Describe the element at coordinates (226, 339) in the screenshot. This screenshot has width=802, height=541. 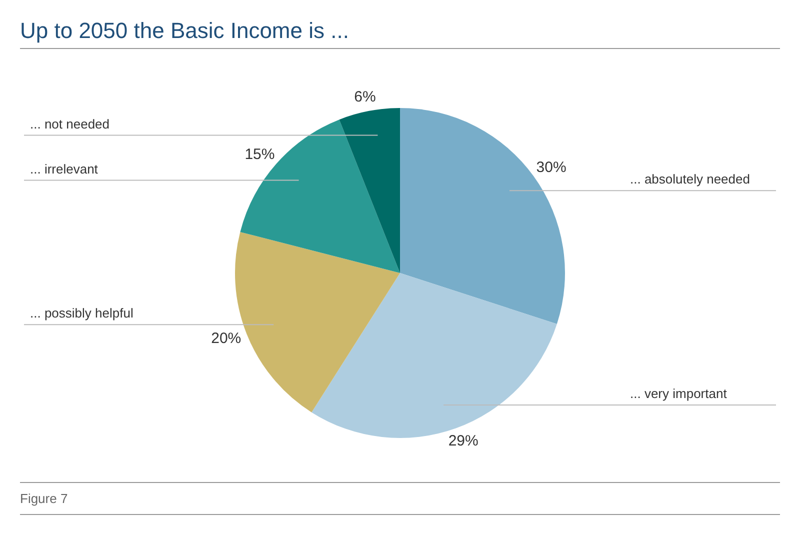
I see `data-label: 20%` at that location.